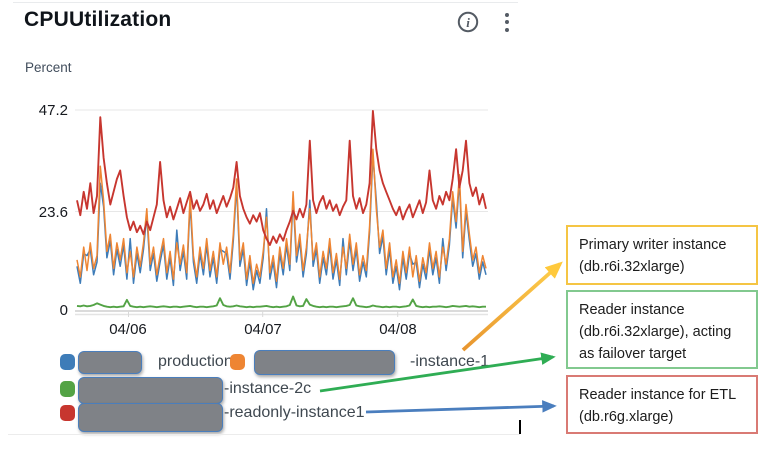 The image size is (764, 455). What do you see at coordinates (48, 67) in the screenshot?
I see `y-axis-unit-label: Percent` at bounding box center [48, 67].